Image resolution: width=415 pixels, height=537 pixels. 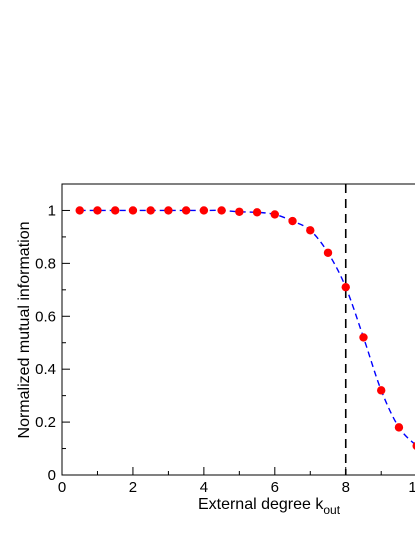 I want to click on y-tick-label: 0.4, so click(x=45, y=369).